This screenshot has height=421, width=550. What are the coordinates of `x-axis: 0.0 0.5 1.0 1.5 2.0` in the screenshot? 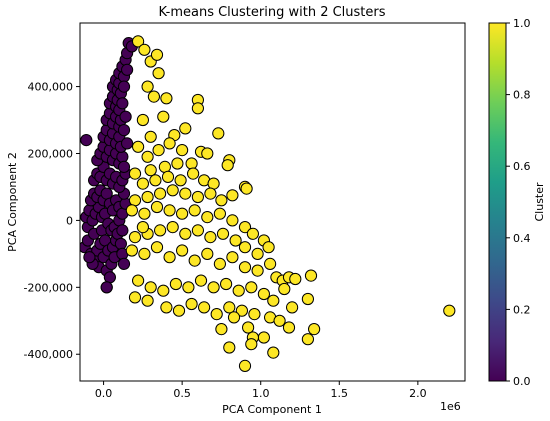 It's located at (261, 390).